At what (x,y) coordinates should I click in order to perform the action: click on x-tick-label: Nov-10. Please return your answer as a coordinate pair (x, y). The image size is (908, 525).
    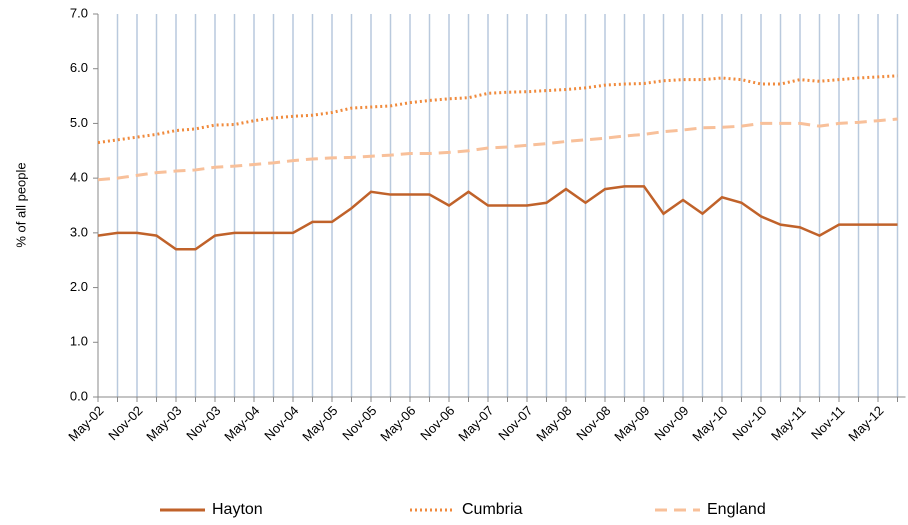
    Looking at the image, I should click on (749, 423).